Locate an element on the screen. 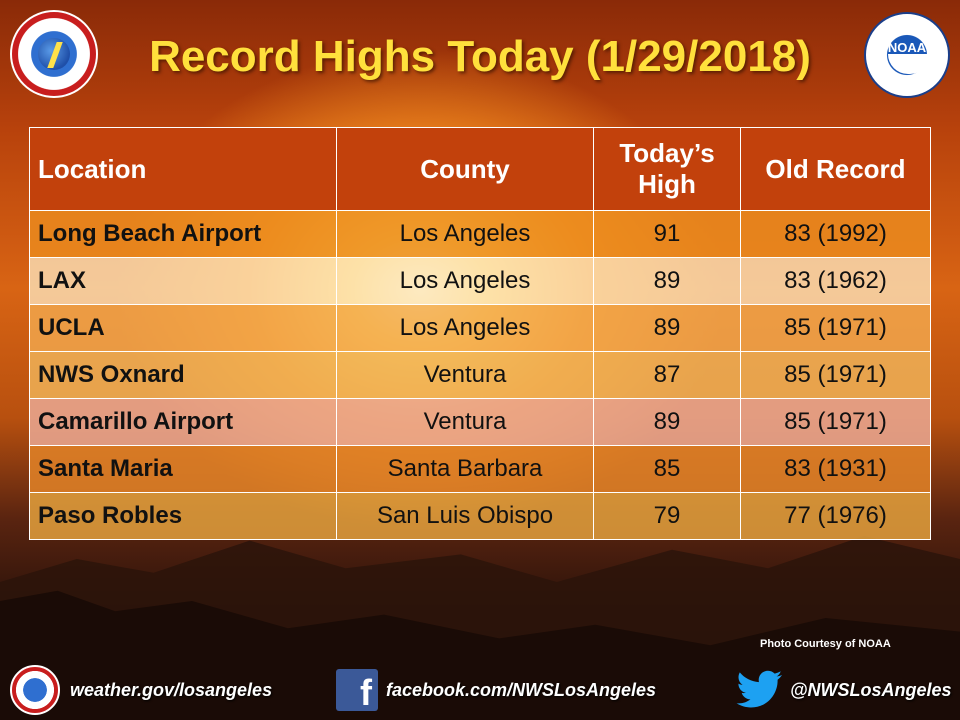 The height and width of the screenshot is (720, 960). twitter-handle: @NWSLosAngeles is located at coordinates (871, 689).